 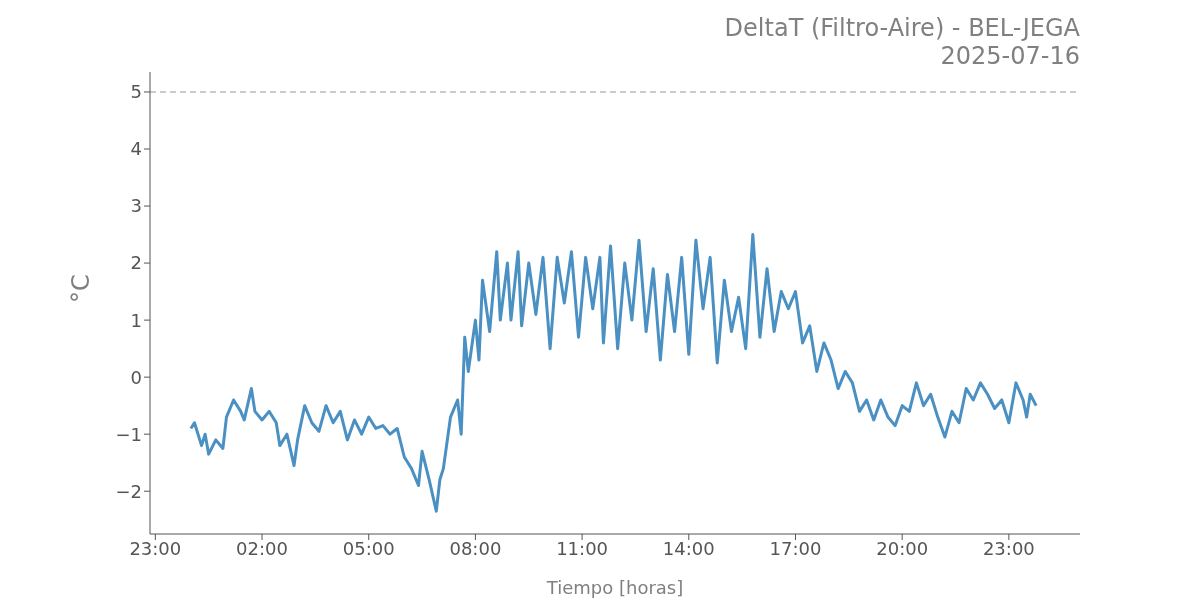 I want to click on y-tick-label: 5, so click(x=136, y=92).